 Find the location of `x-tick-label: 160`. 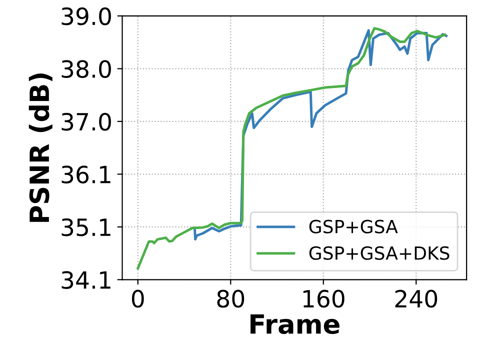

x-tick-label: 160 is located at coordinates (323, 299).